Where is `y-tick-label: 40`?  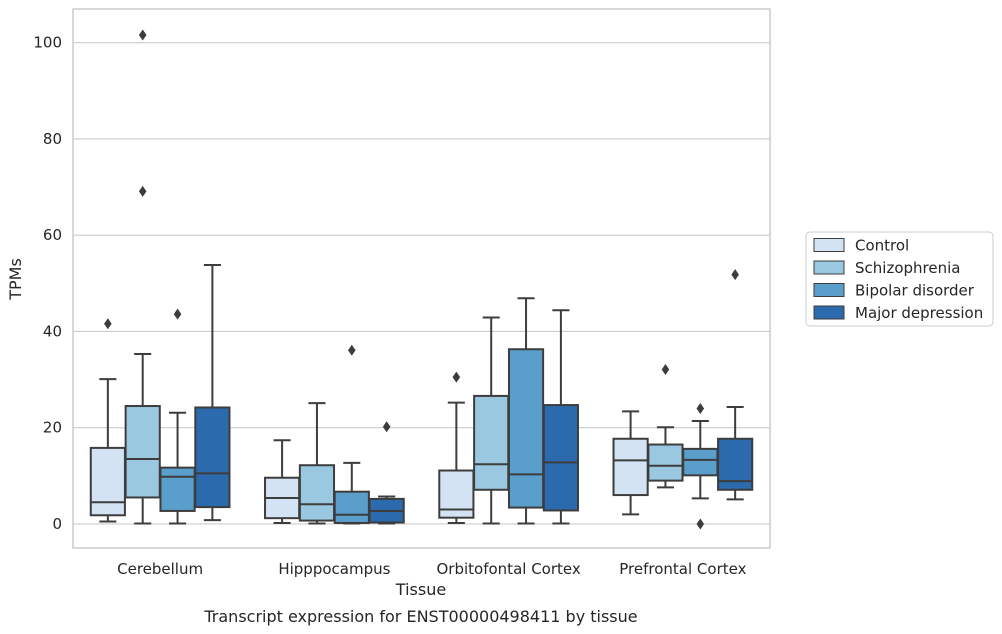 y-tick-label: 40 is located at coordinates (52, 331).